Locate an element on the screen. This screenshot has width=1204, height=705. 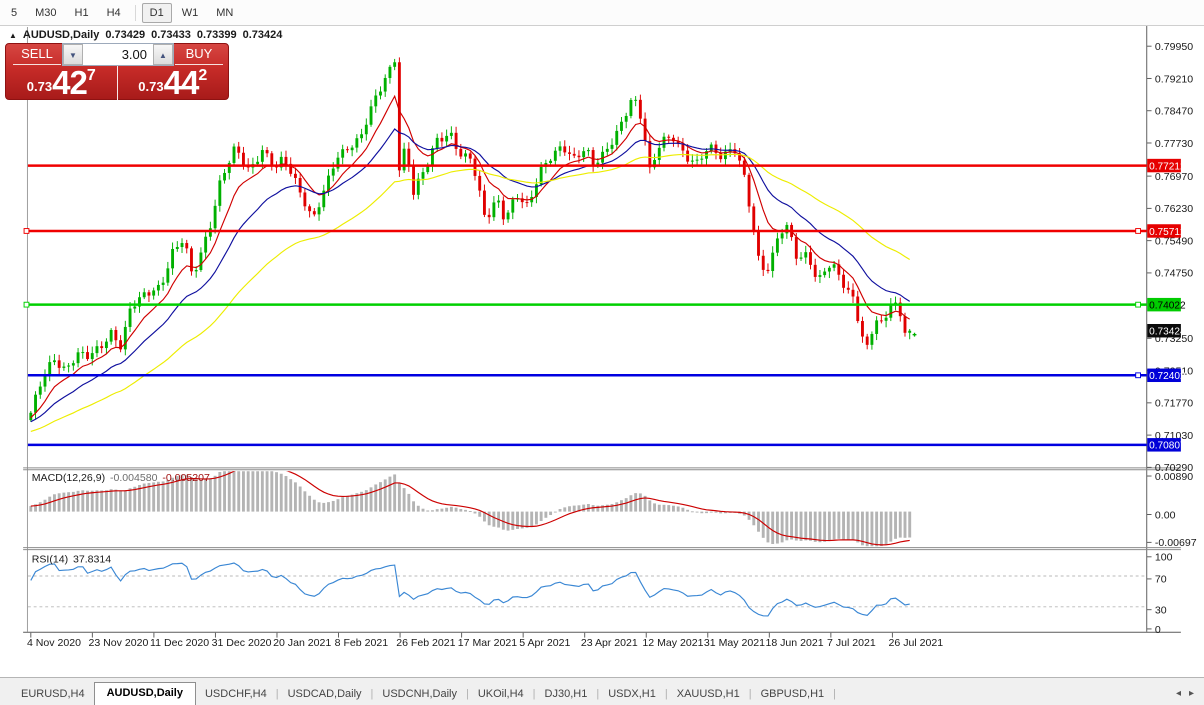
price-axis-label: 0.77730 is located at coordinates (1174, 144).